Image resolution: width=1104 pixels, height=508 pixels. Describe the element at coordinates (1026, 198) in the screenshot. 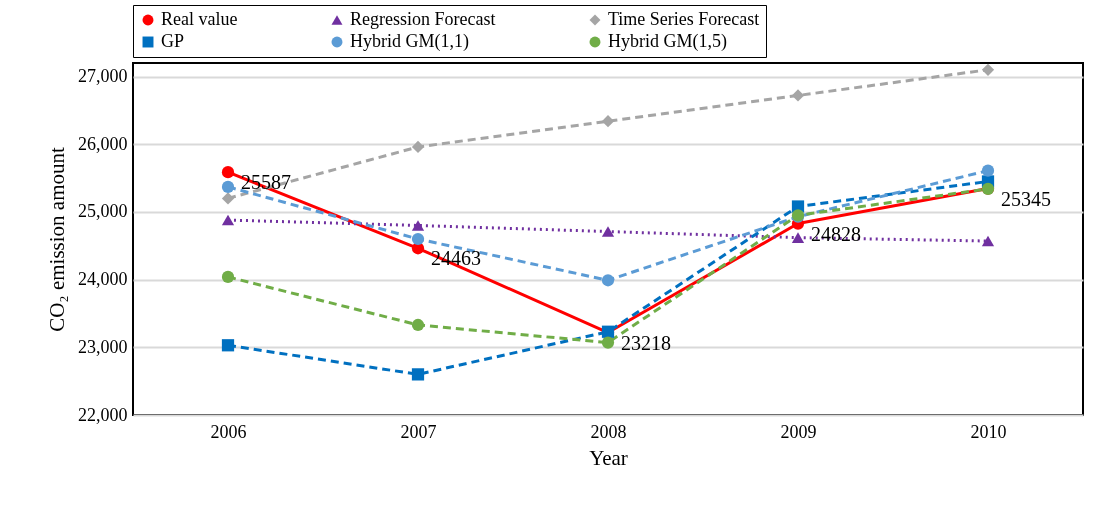

I see `data-label: 25345` at that location.